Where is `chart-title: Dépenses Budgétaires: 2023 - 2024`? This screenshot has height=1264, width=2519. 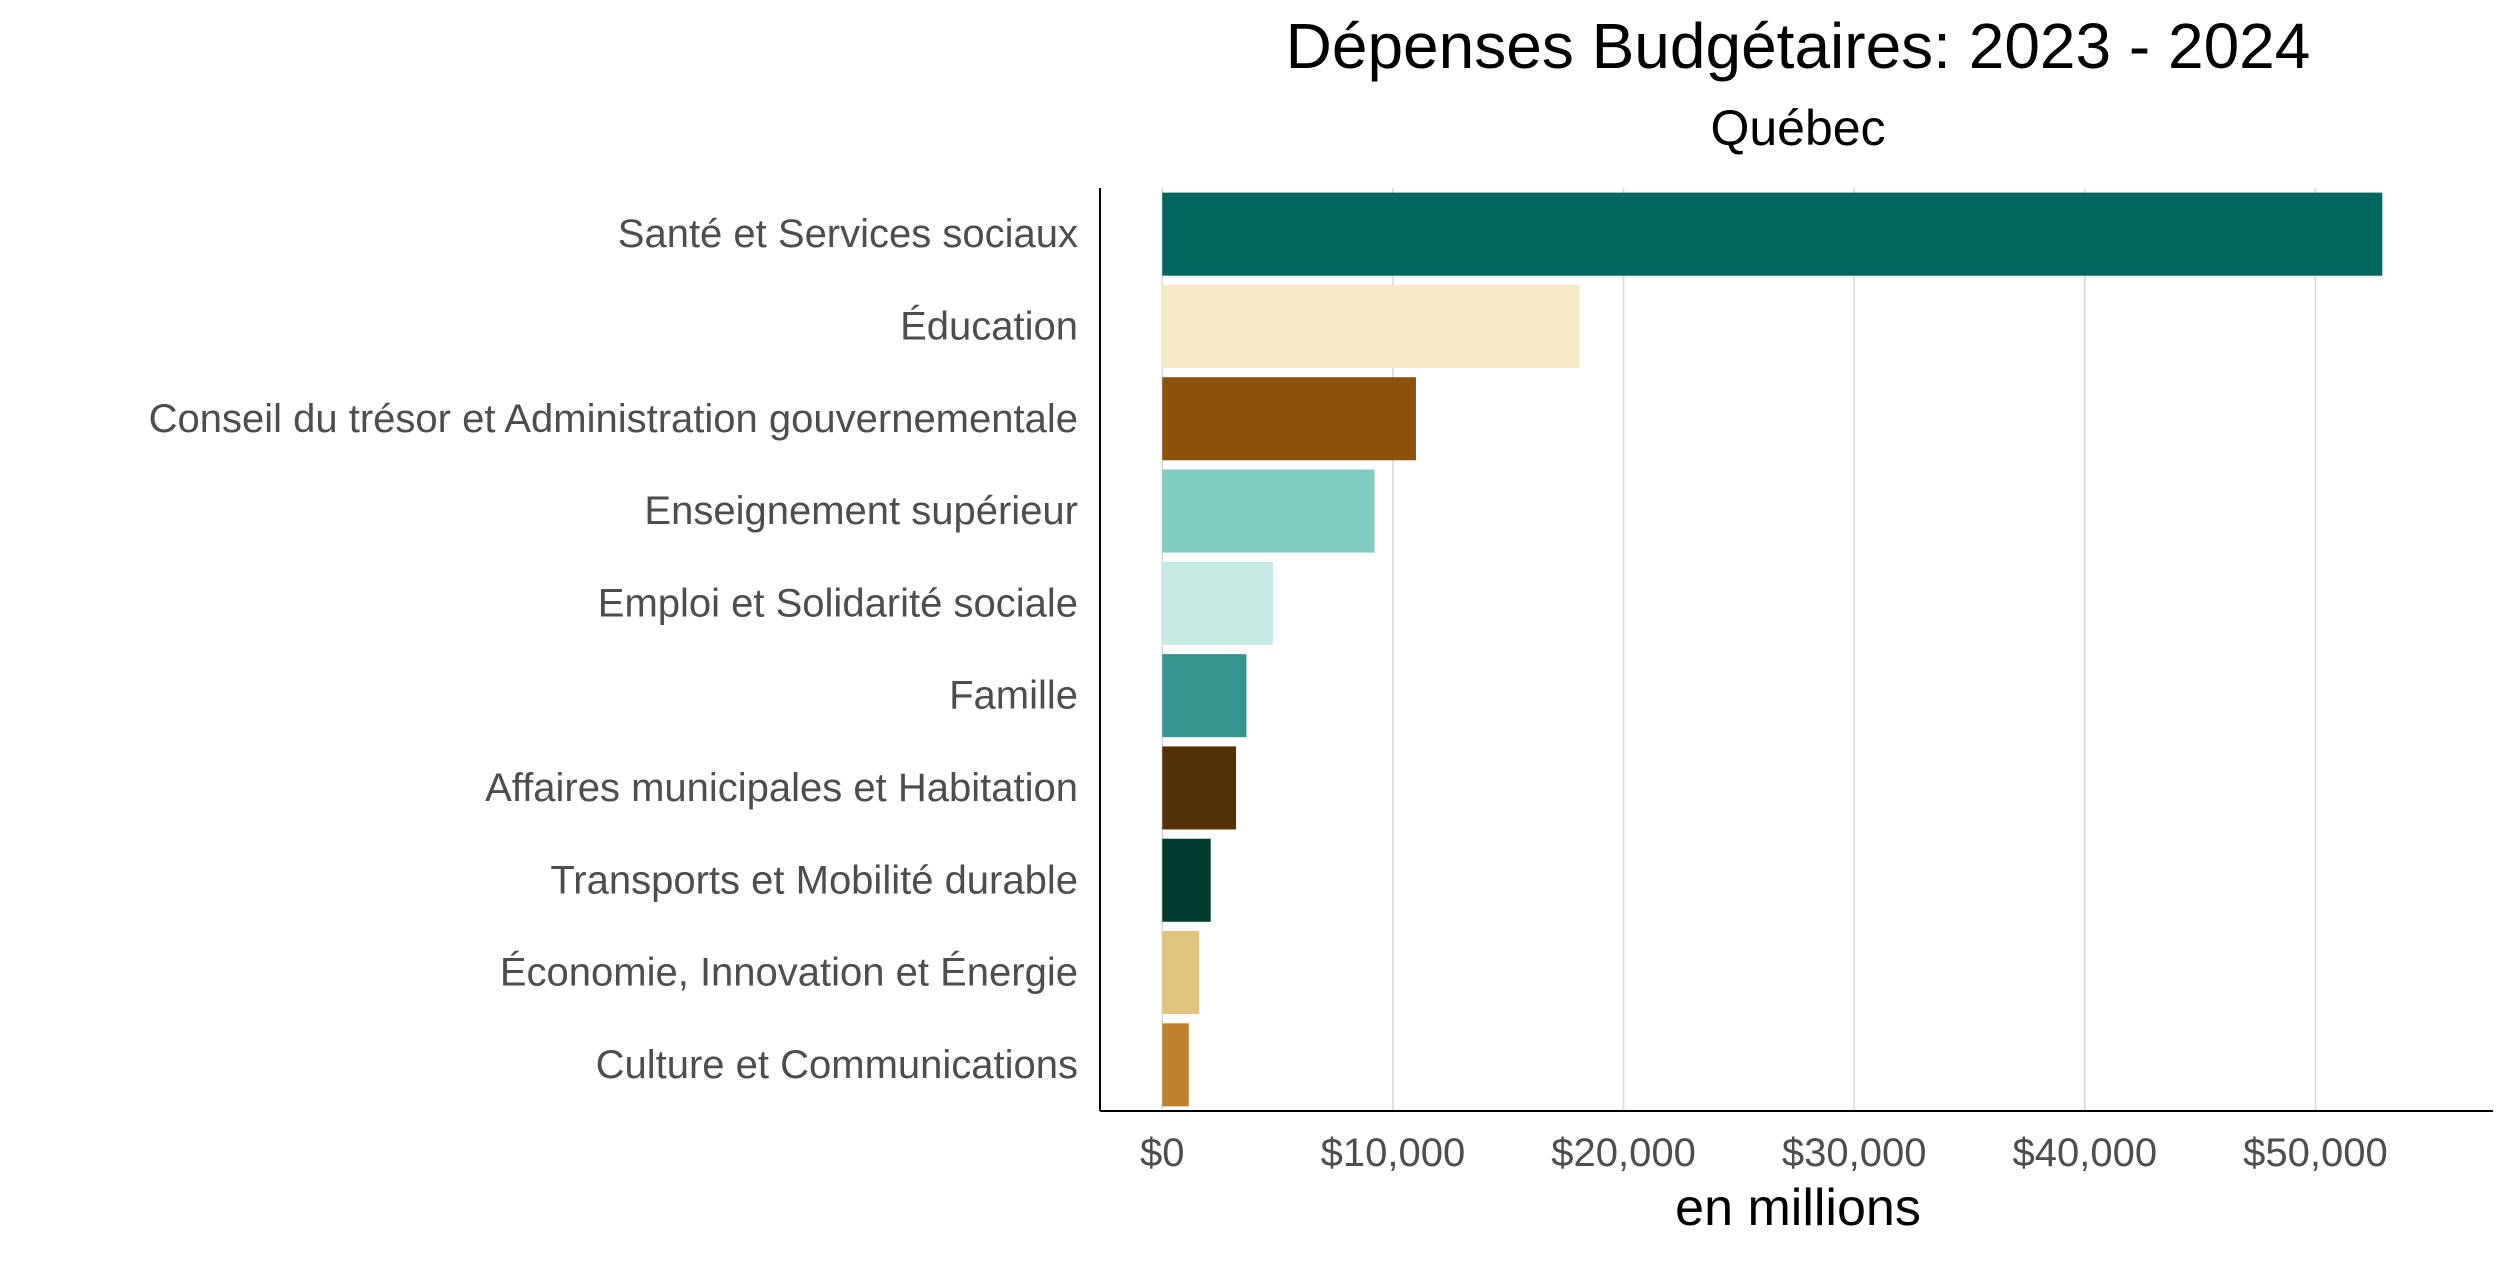 chart-title: Dépenses Budgétaires: 2023 - 2024 is located at coordinates (1798, 46).